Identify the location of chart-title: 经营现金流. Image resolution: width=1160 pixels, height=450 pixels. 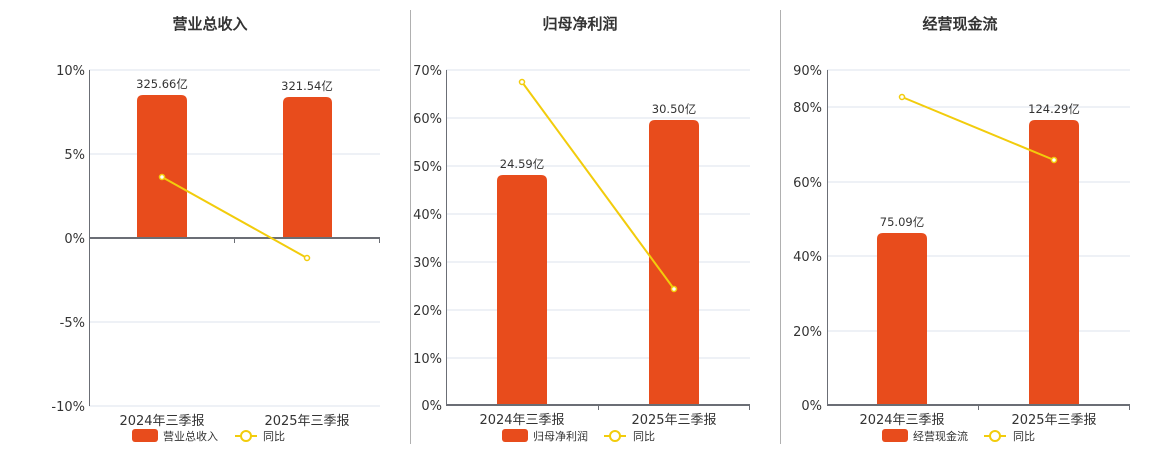
(959, 24).